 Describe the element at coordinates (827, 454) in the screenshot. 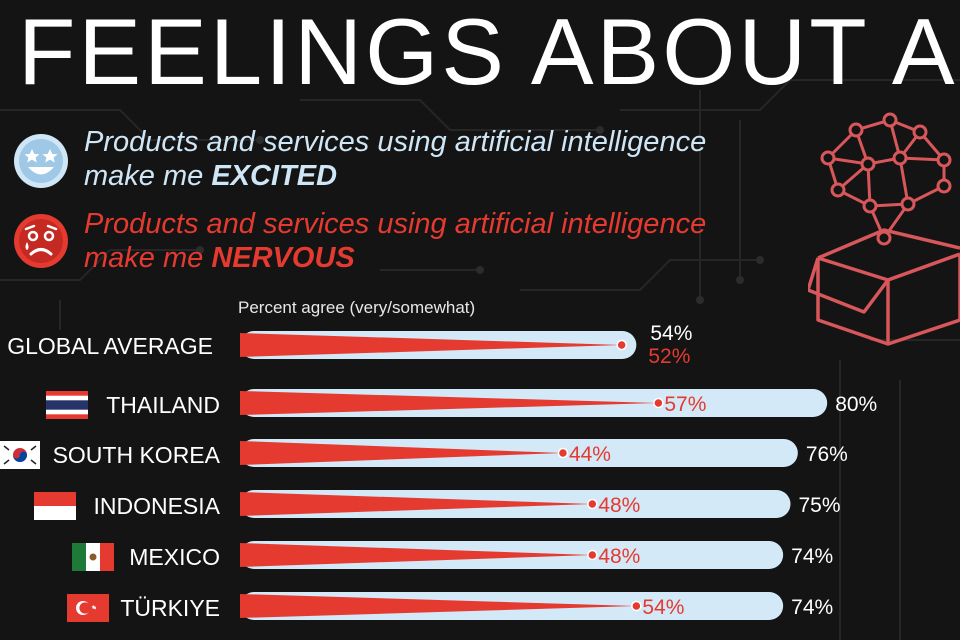

I see `excited-value-label-south-korea: 76%` at that location.